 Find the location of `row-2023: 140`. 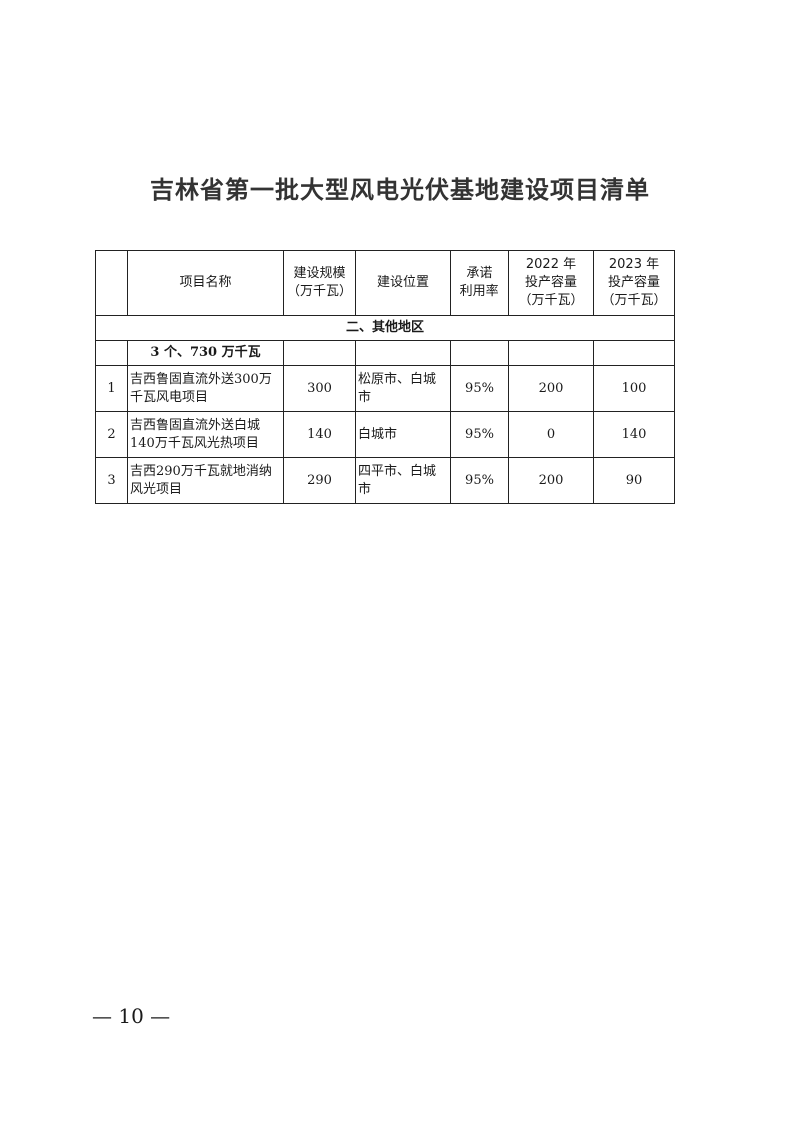

row-2023: 140 is located at coordinates (634, 434).